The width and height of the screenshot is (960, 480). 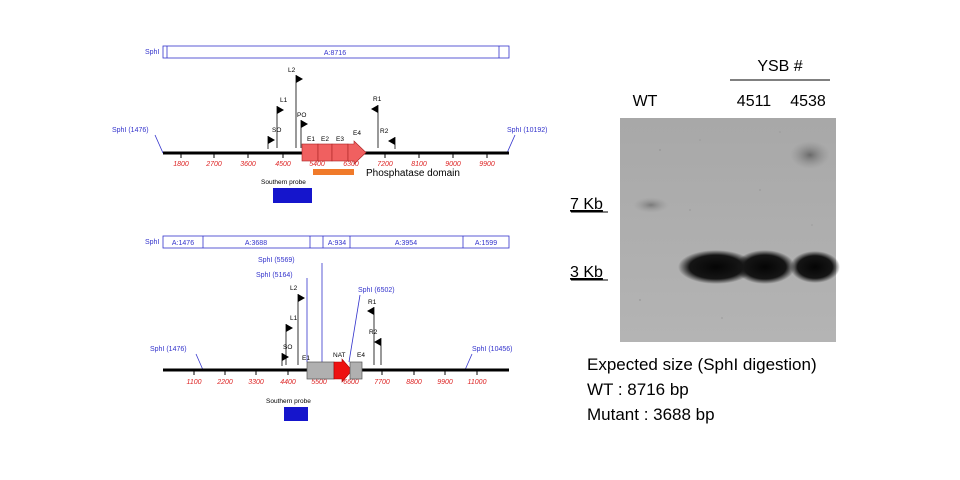 I want to click on bottom-primer-R2: R2, so click(x=375, y=347).